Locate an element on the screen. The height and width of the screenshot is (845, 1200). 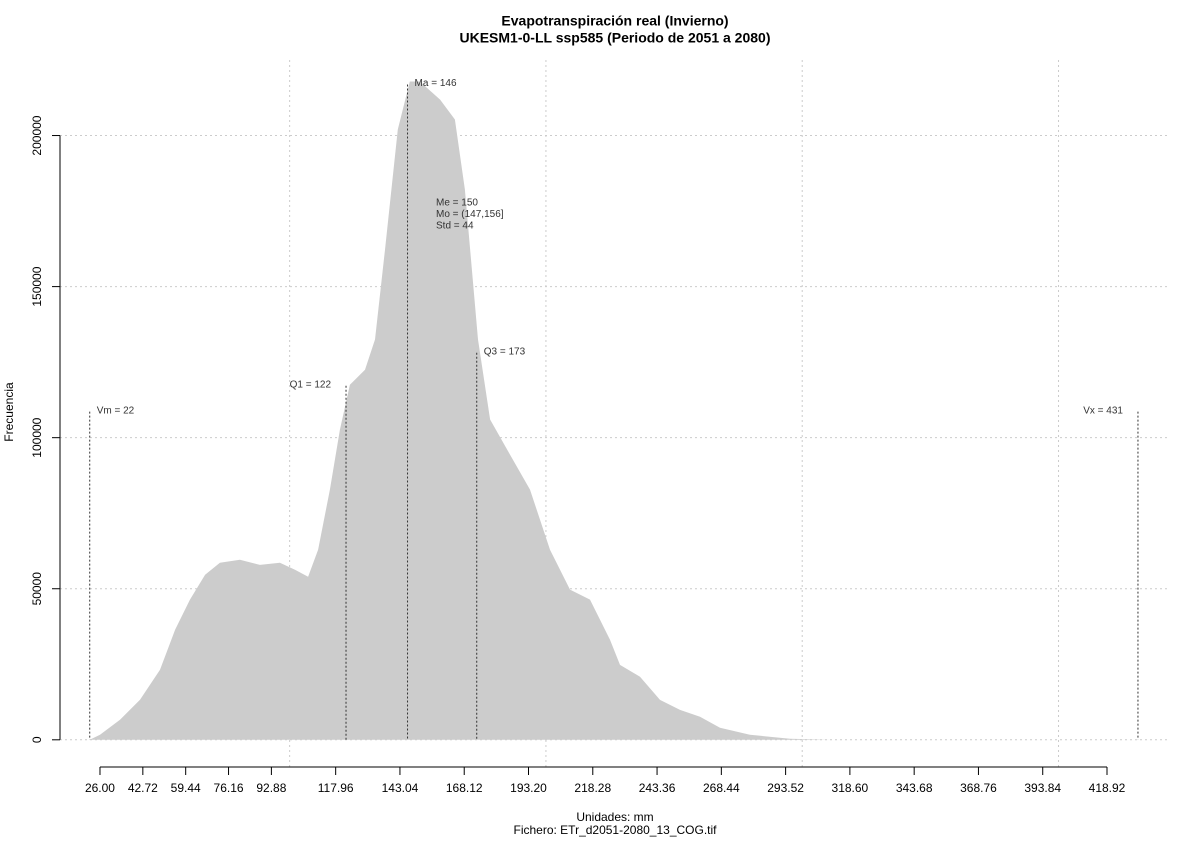
x-tick-label: 393.84 is located at coordinates (1042, 788).